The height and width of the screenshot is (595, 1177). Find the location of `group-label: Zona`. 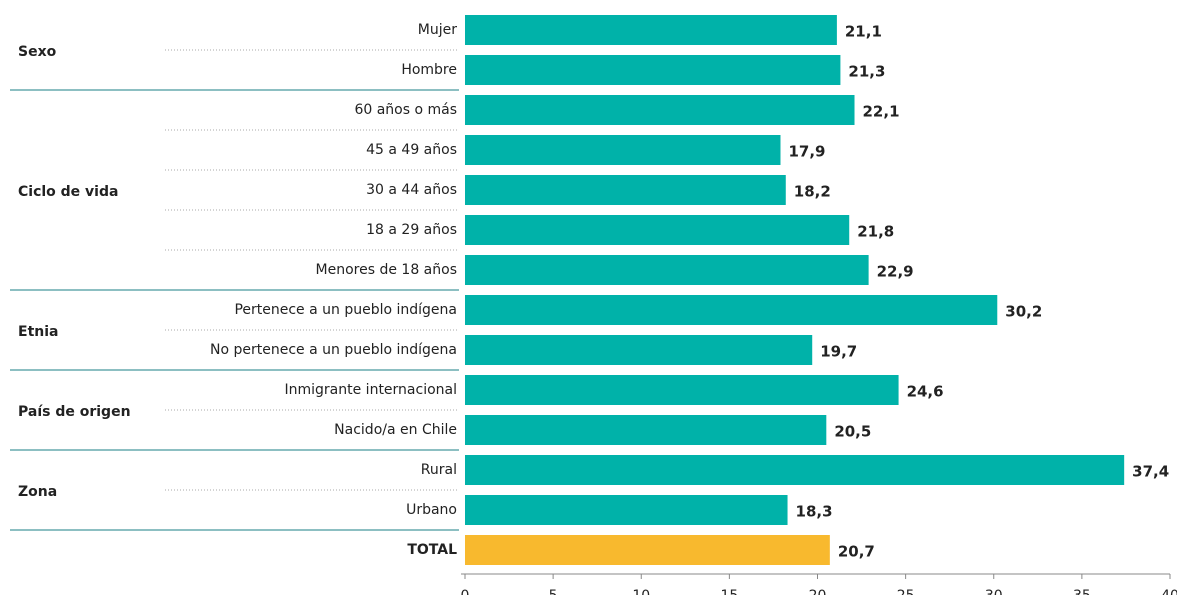

group-label: Zona is located at coordinates (37, 492).